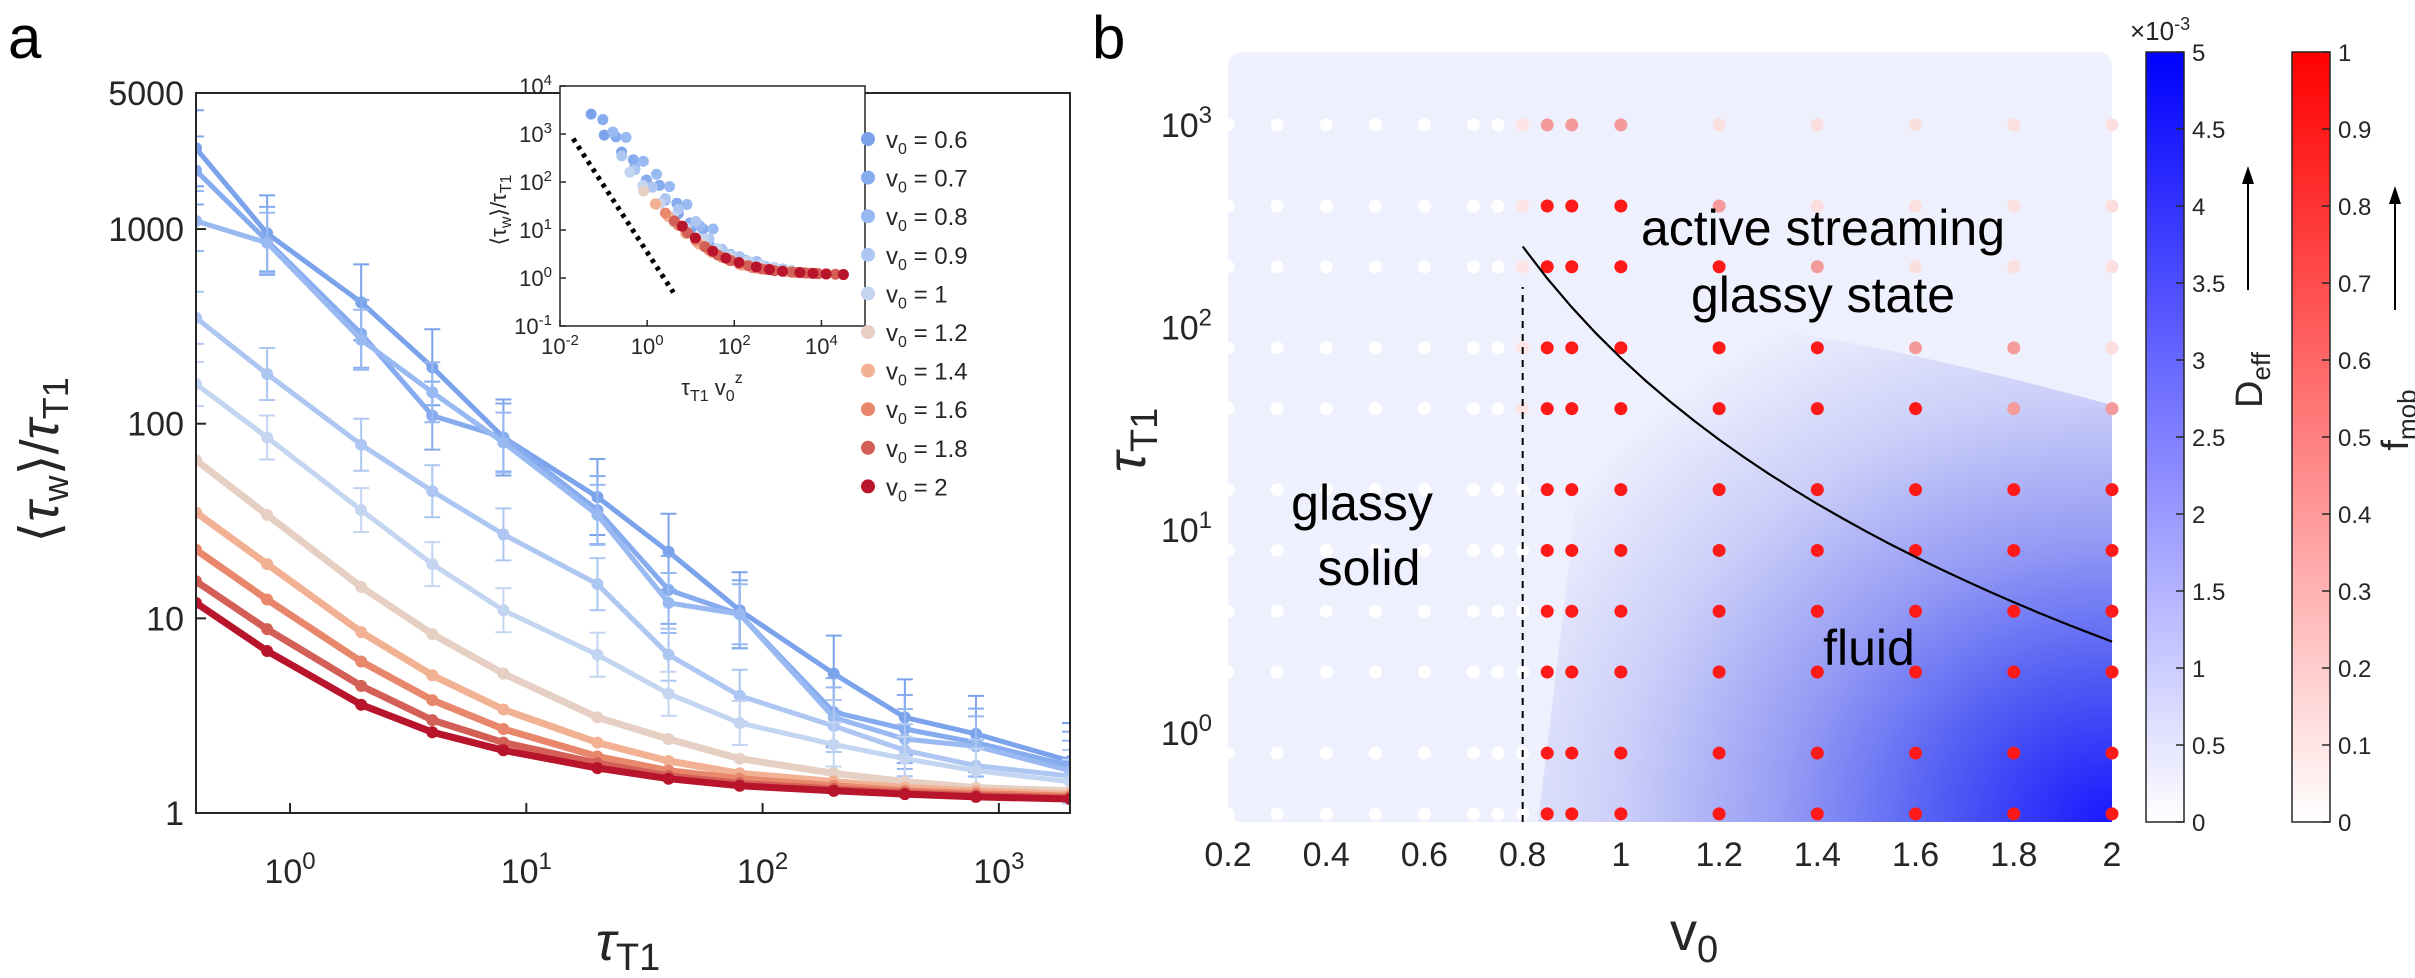 This screenshot has width=2415, height=978. Describe the element at coordinates (2354, 592) in the screenshot. I see `colorbar-fmob-tick-label: 0.3` at that location.